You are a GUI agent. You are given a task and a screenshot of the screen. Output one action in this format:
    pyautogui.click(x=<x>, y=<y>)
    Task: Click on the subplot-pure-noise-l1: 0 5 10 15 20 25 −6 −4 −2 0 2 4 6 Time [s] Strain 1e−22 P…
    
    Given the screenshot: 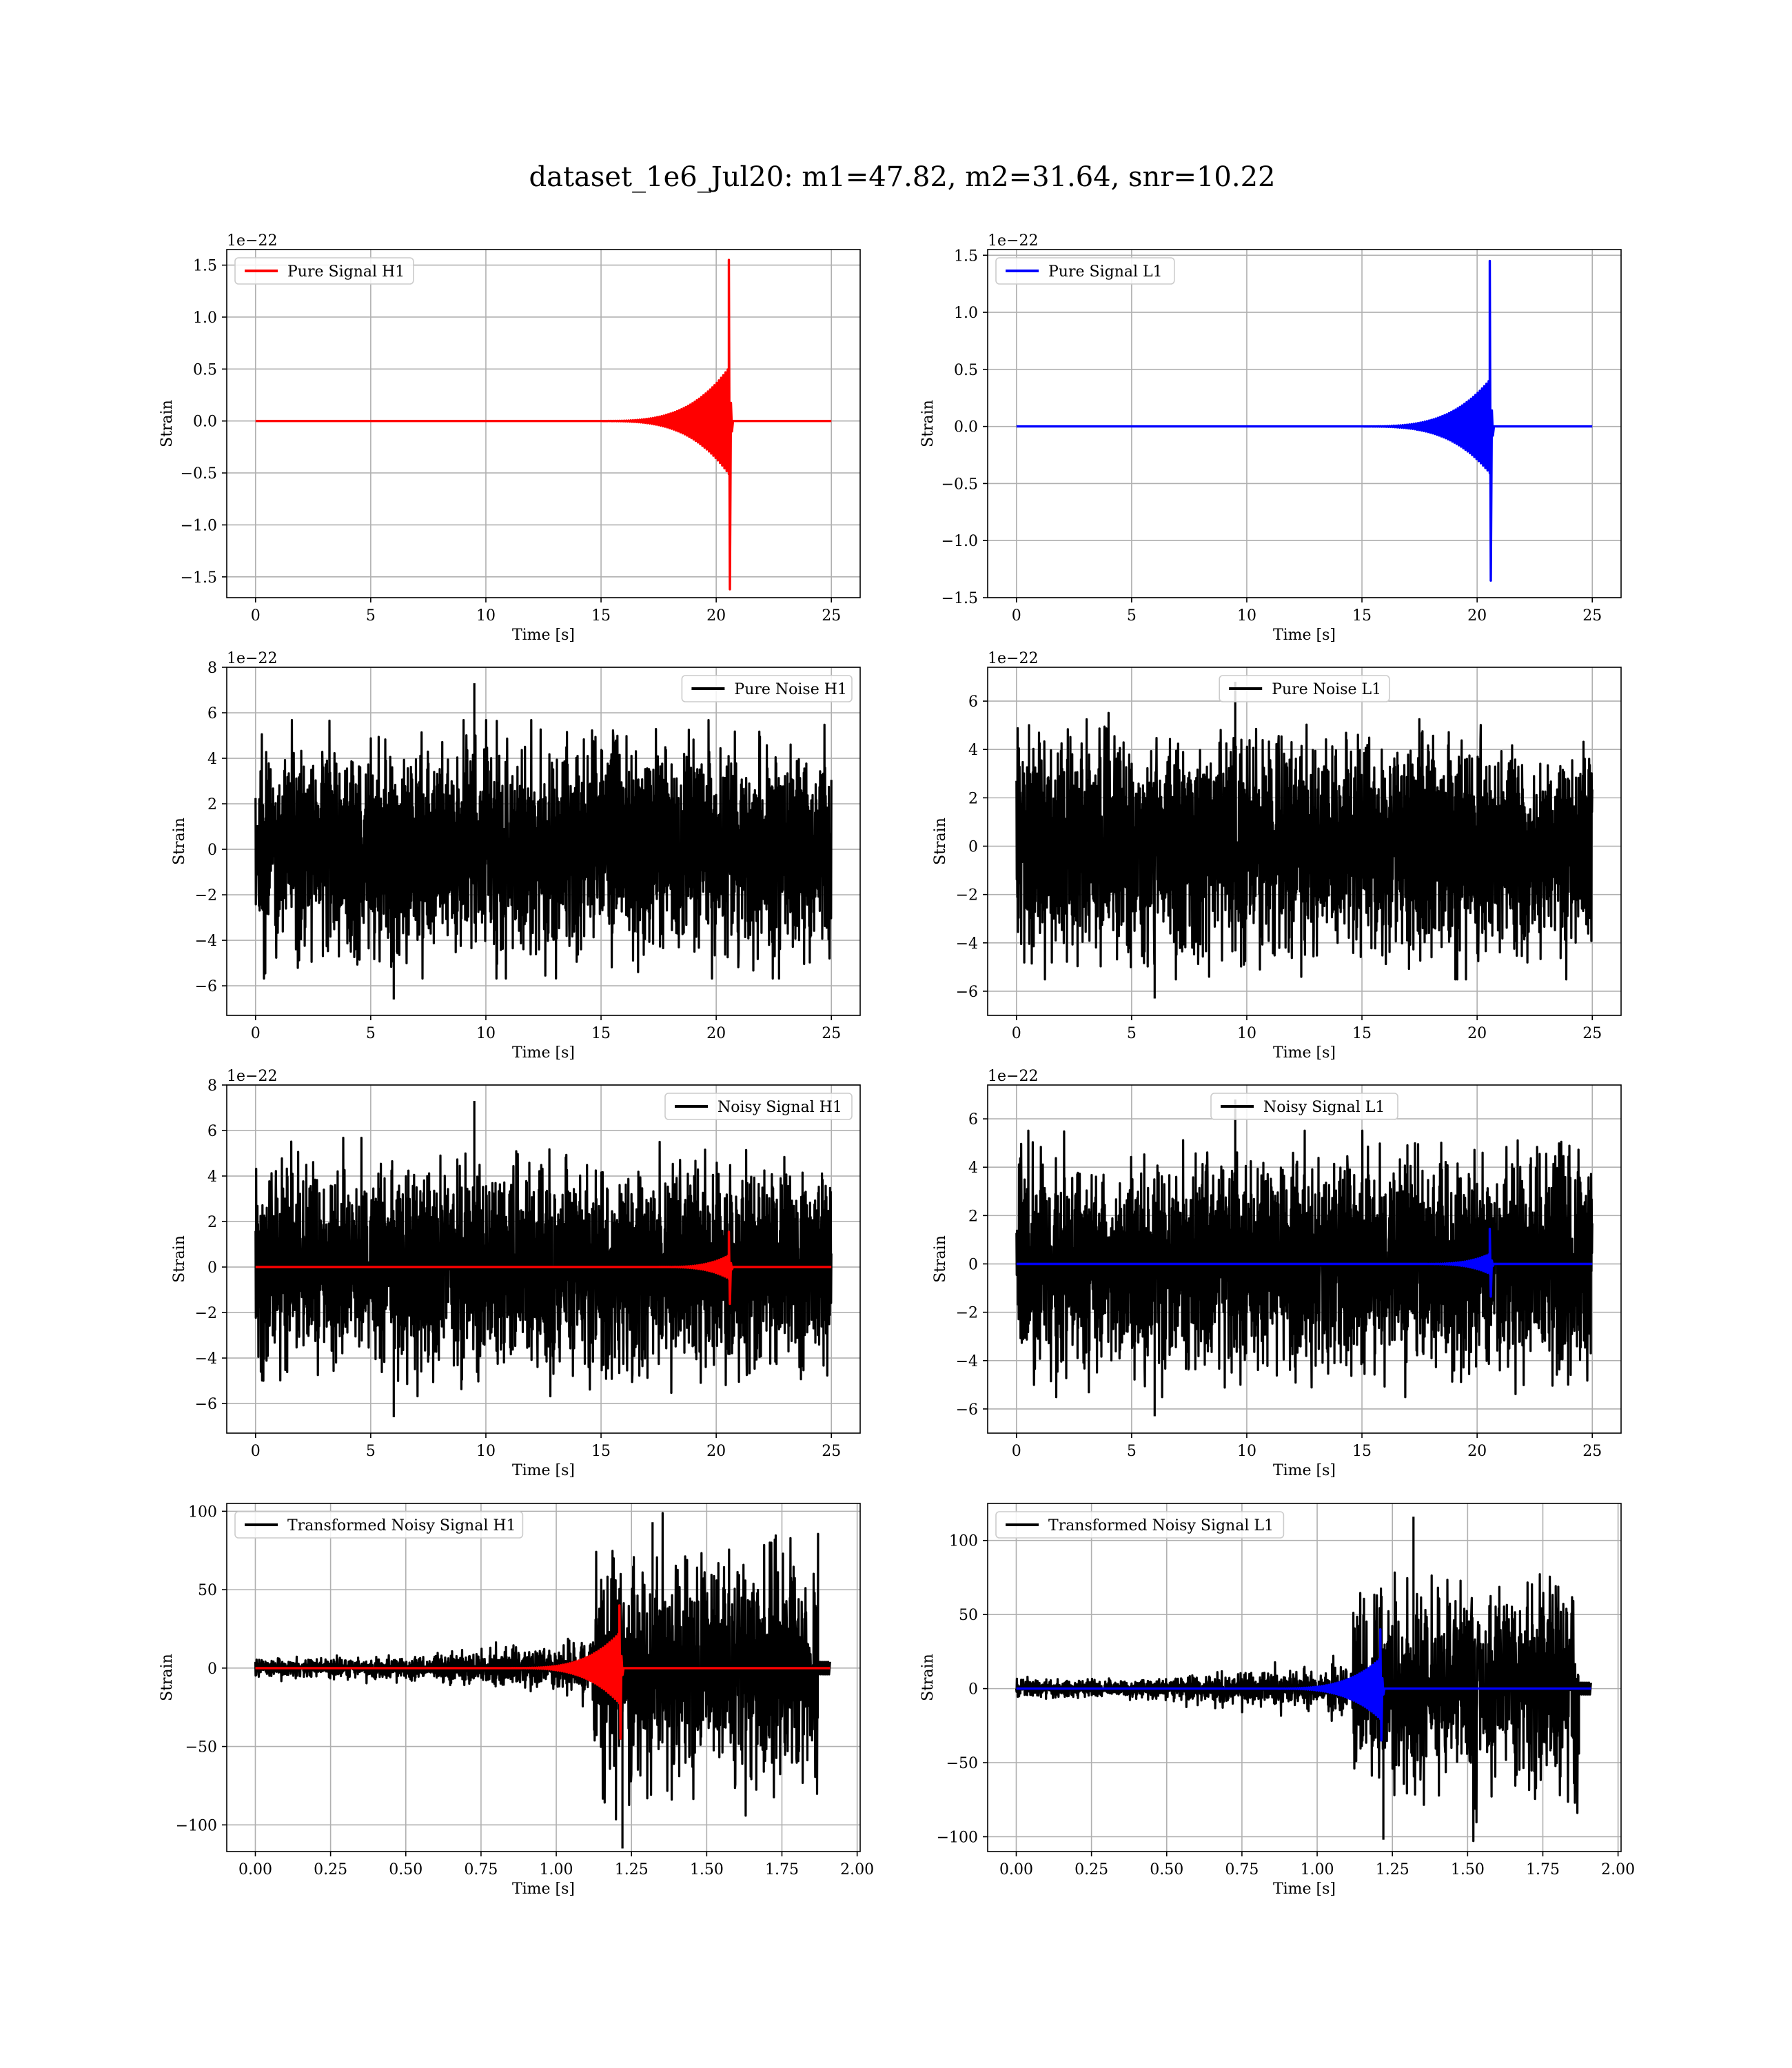 What is the action you would take?
    pyautogui.click(x=1277, y=856)
    